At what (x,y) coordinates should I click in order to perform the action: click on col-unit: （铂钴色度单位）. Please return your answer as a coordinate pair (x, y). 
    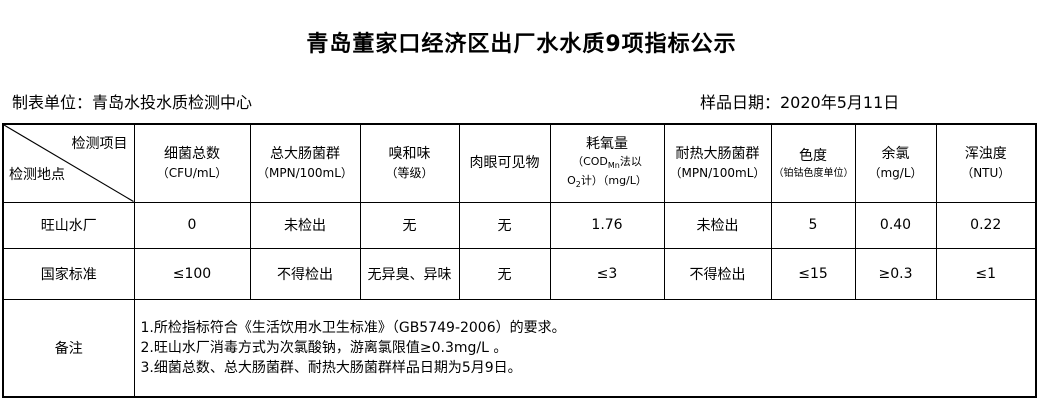
    Looking at the image, I should click on (813, 173).